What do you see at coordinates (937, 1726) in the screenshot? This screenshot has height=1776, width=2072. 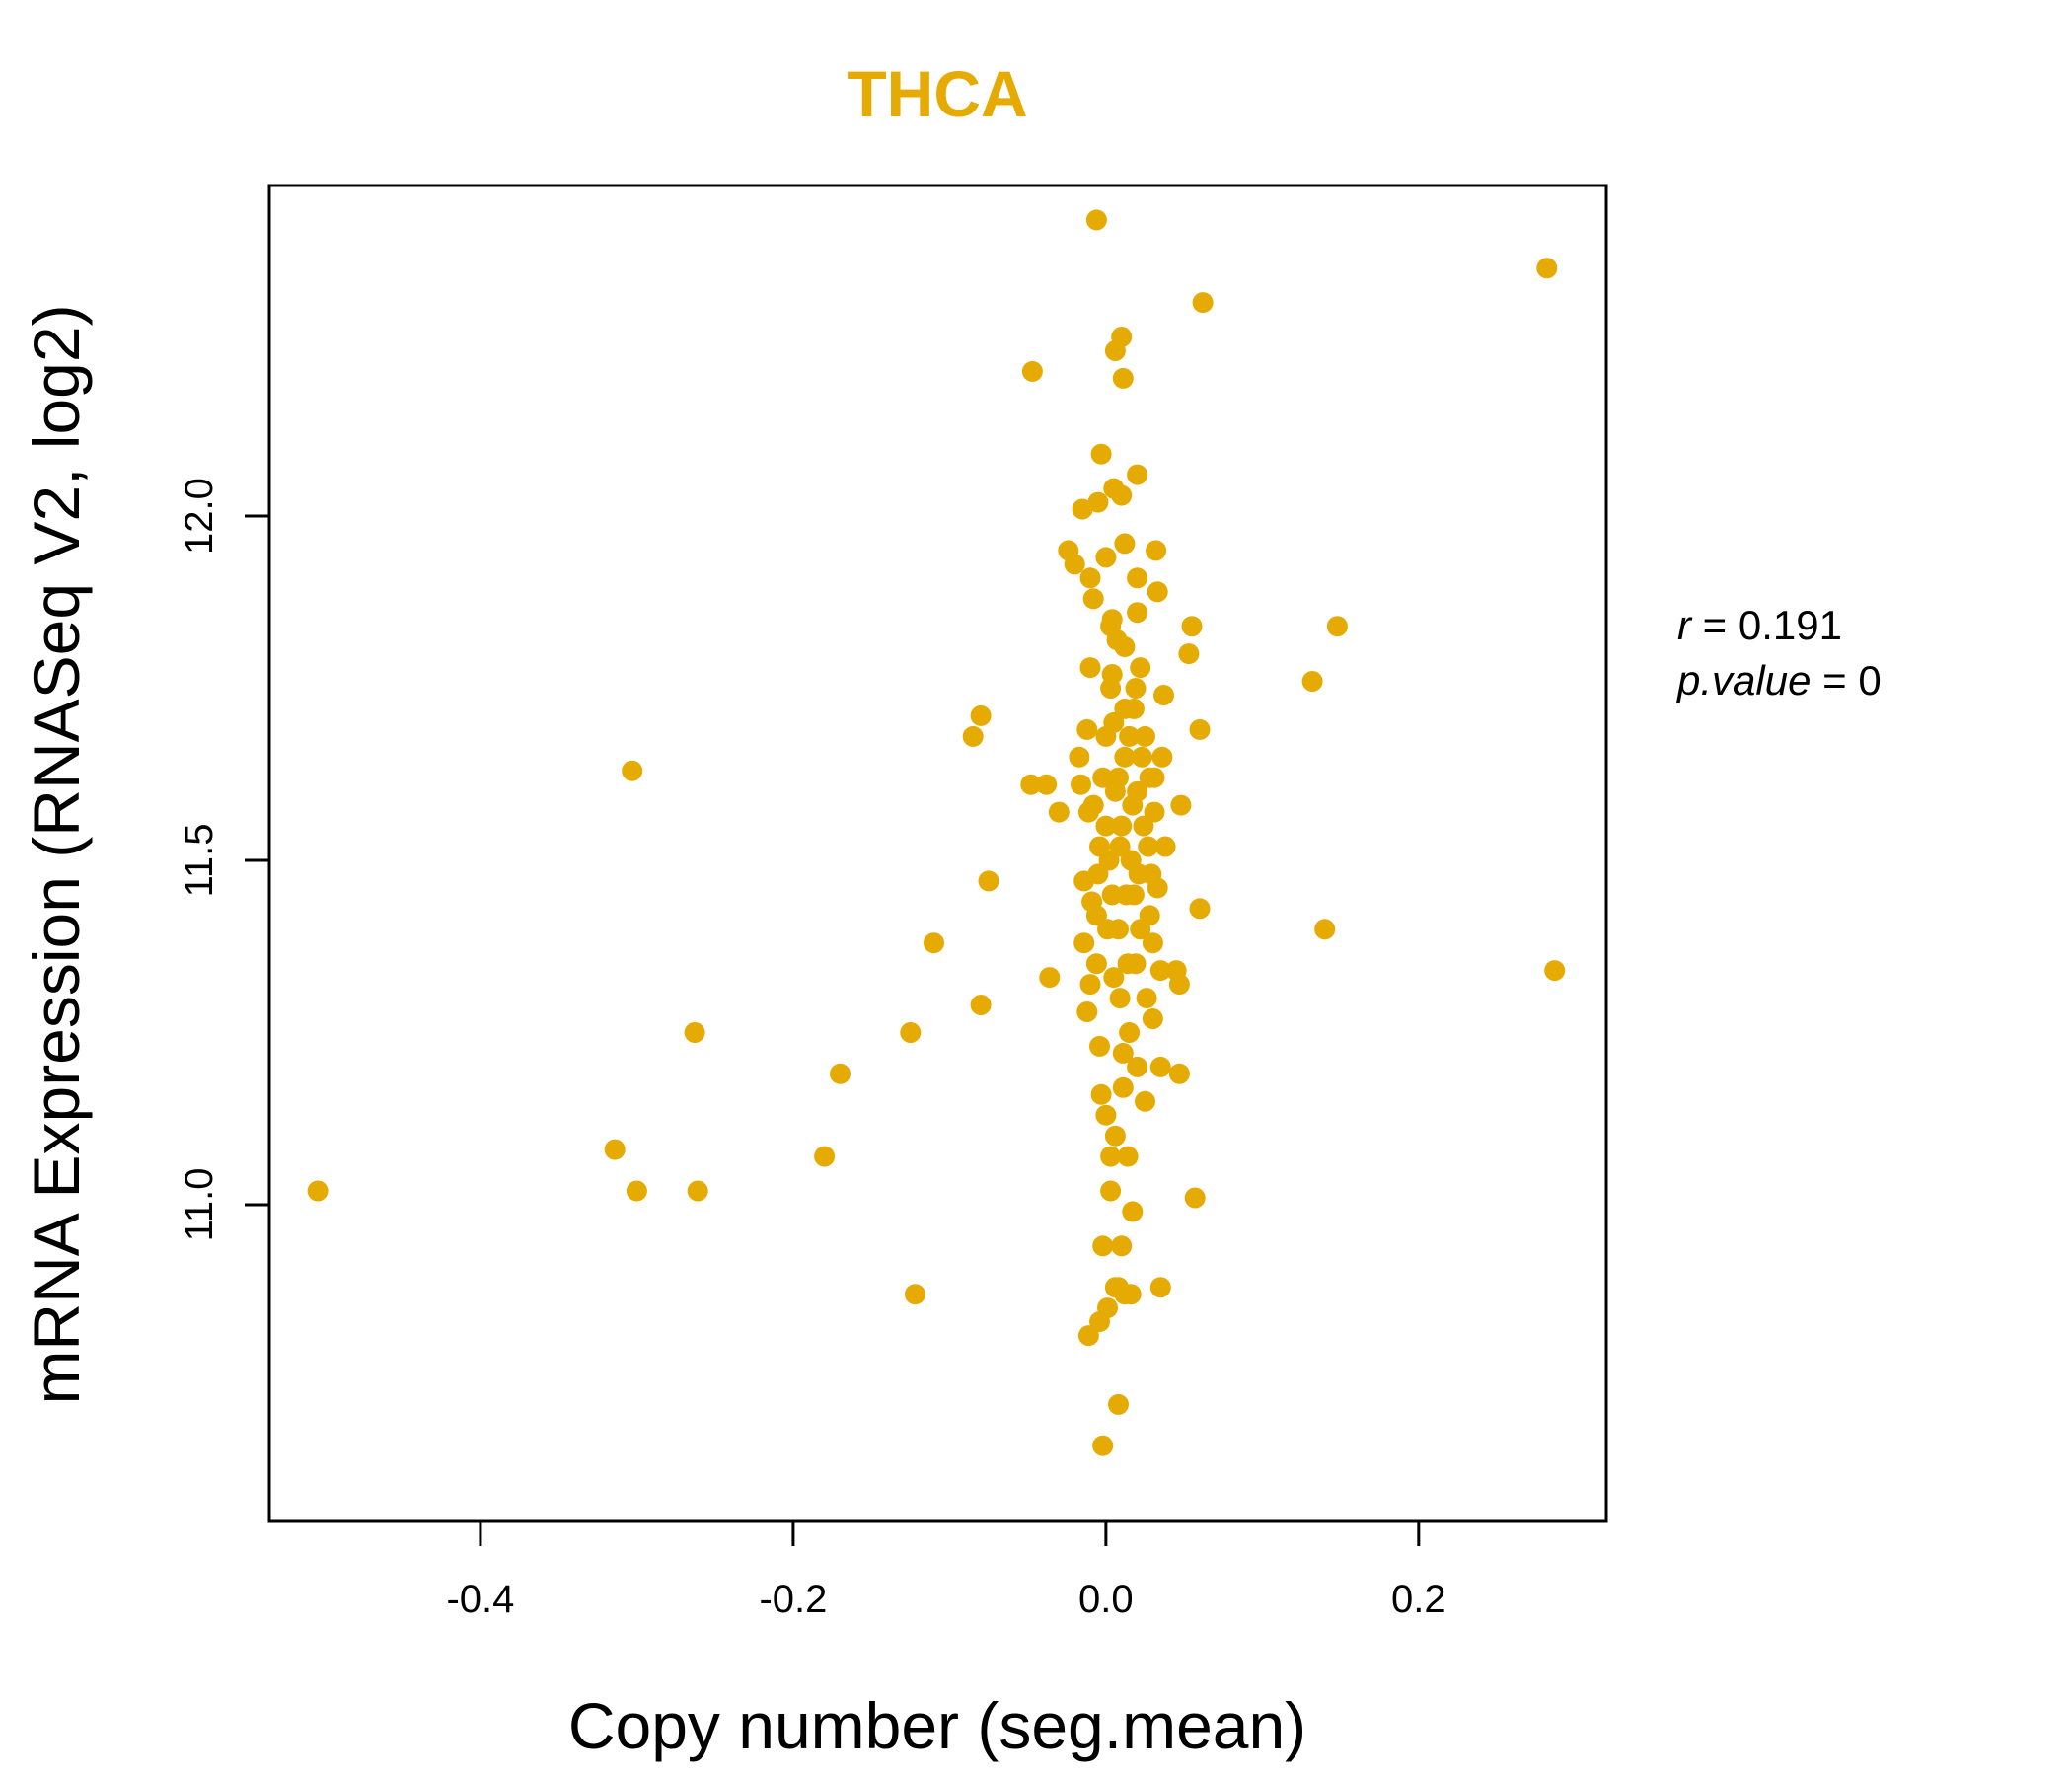 I see `x-axis-title: Copy number (seg.mean)` at bounding box center [937, 1726].